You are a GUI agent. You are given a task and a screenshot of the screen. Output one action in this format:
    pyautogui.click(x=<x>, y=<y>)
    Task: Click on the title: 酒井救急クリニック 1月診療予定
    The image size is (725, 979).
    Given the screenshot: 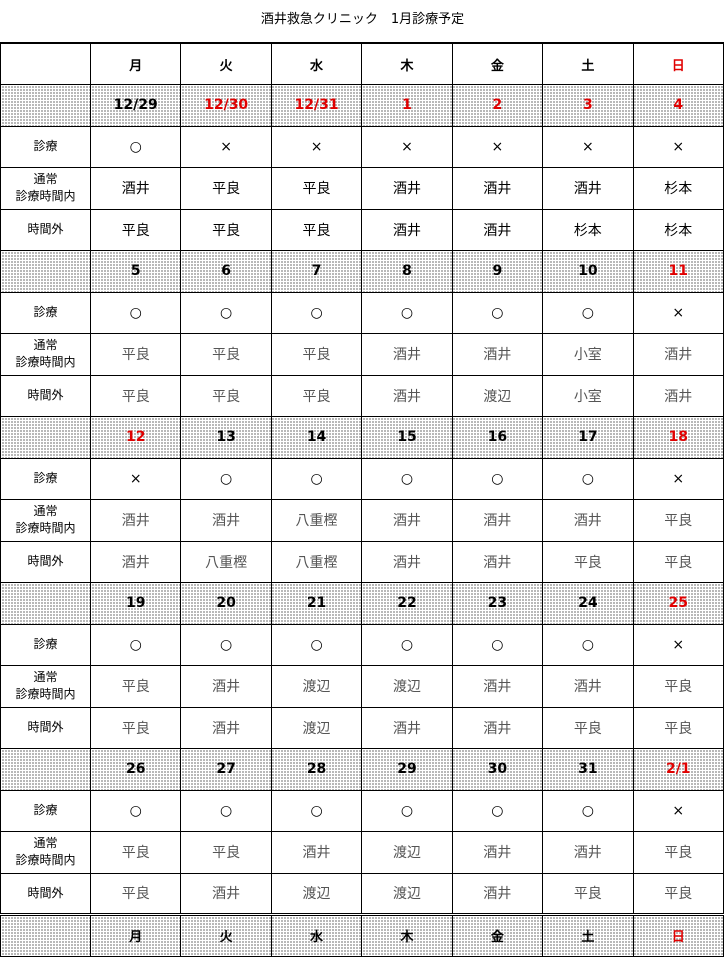 What is the action you would take?
    pyautogui.click(x=362, y=19)
    